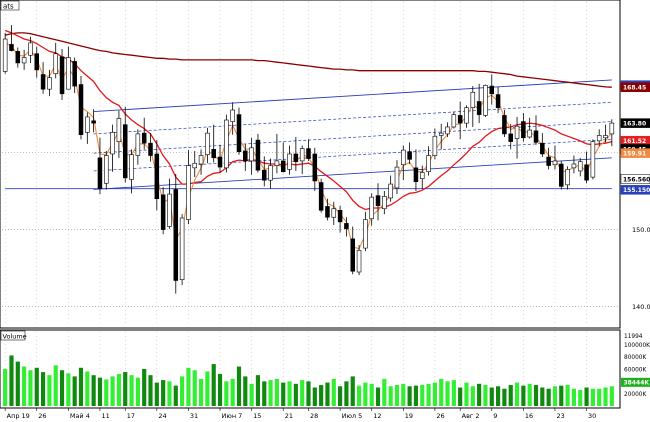  I want to click on date-tick-label: 21, so click(289, 416).